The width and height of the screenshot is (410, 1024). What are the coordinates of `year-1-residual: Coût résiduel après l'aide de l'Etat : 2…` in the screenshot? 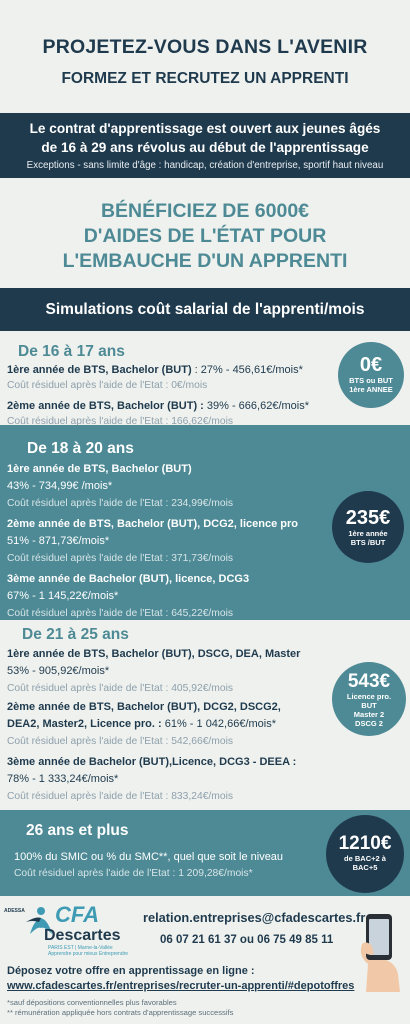 It's located at (120, 503).